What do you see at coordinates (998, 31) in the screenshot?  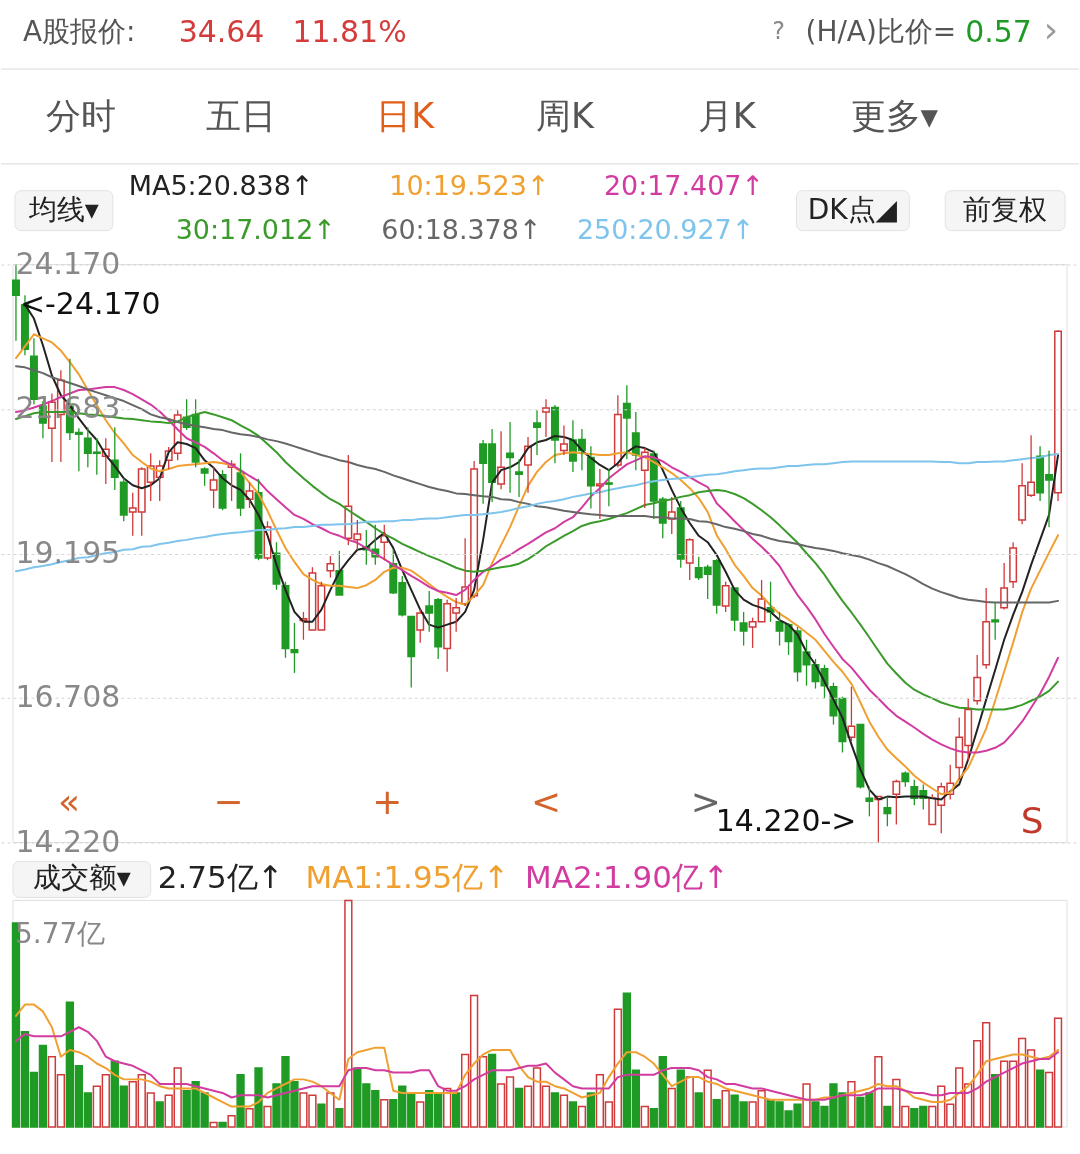 I see `text: 0.57` at bounding box center [998, 31].